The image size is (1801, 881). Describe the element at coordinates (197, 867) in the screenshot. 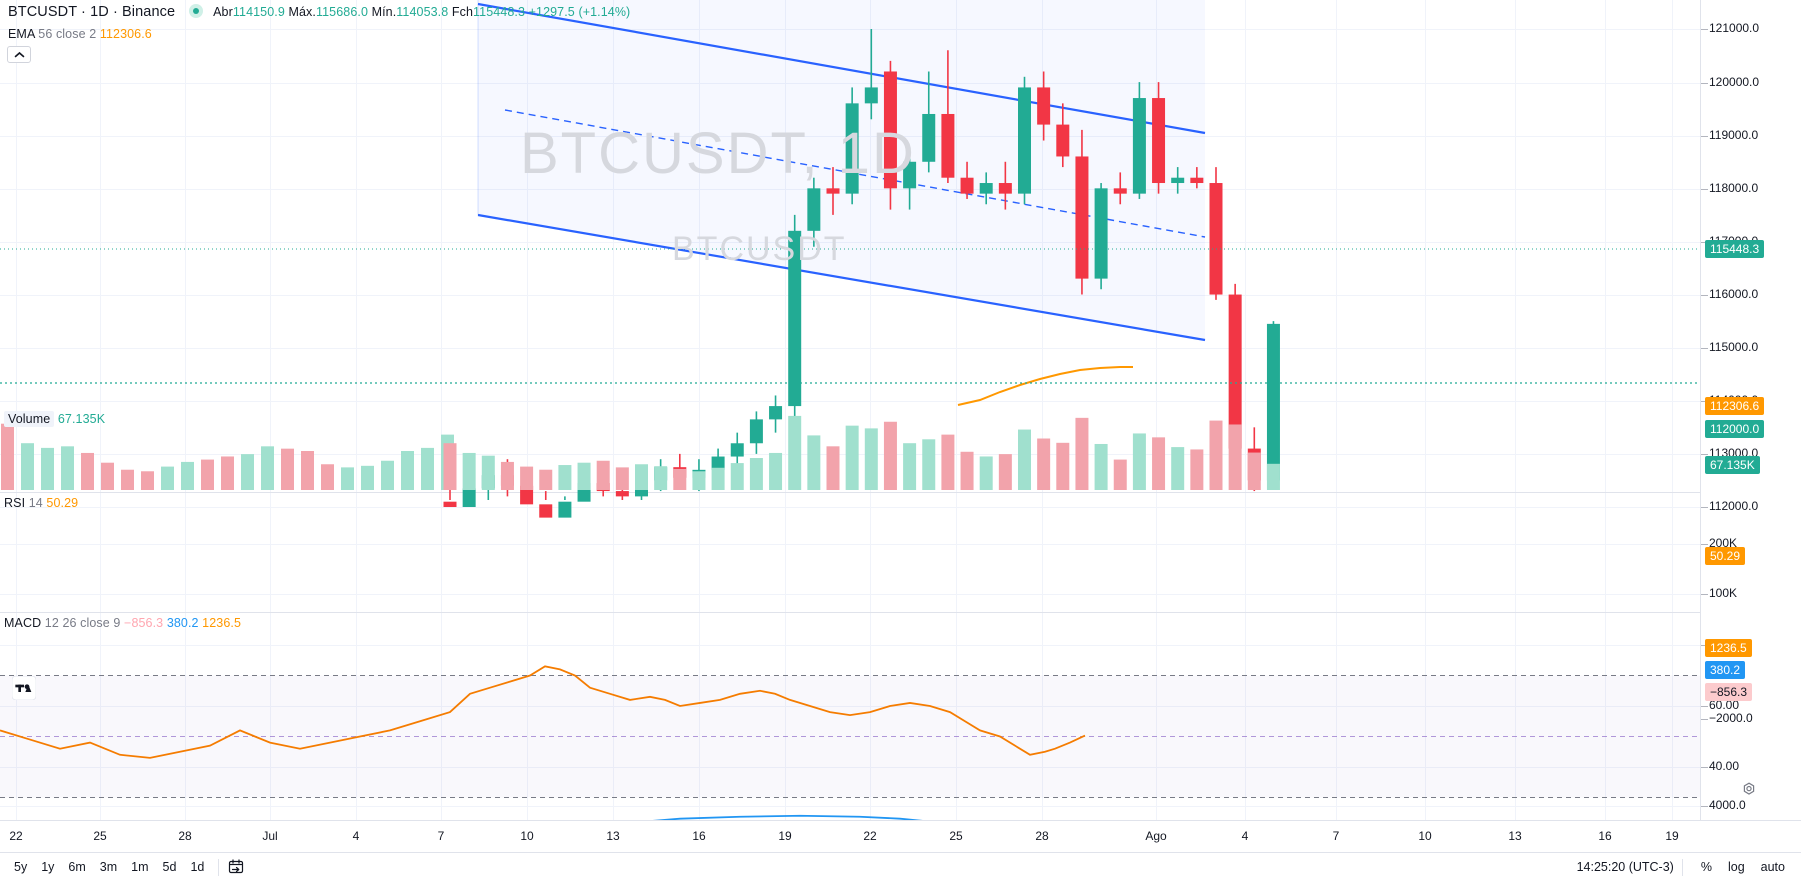

I see `range-button-1d: 1d` at that location.